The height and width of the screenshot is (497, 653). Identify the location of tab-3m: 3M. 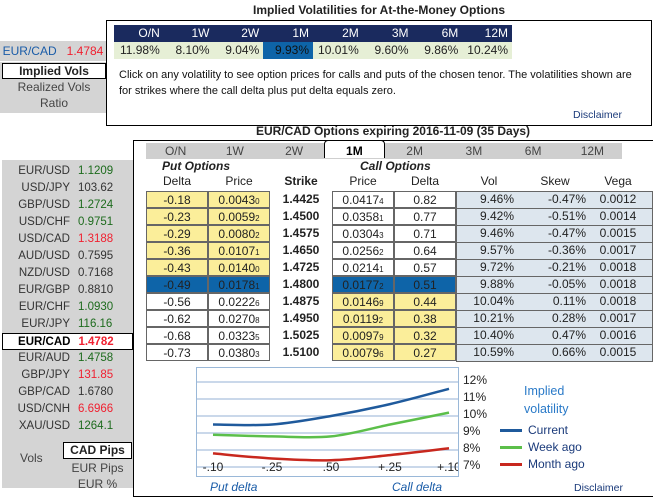
(474, 151).